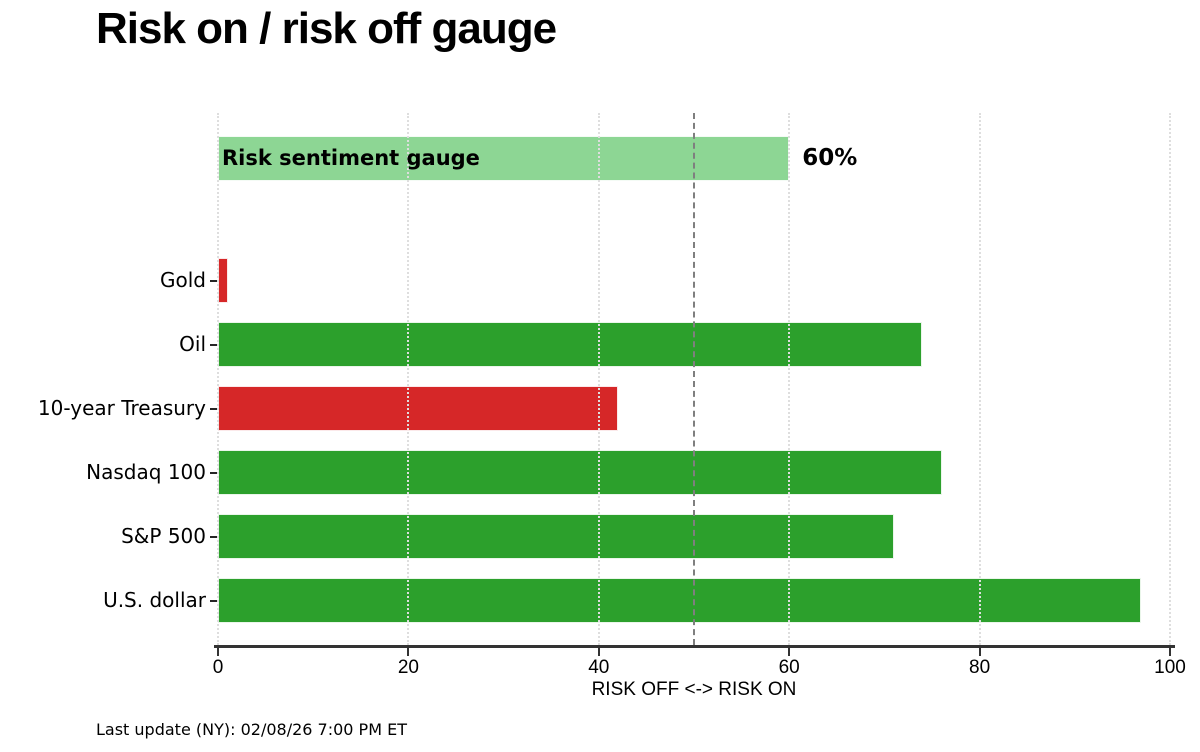  Describe the element at coordinates (694, 689) in the screenshot. I see `x-axis-label: RISK OFF <-> RISK ON` at that location.